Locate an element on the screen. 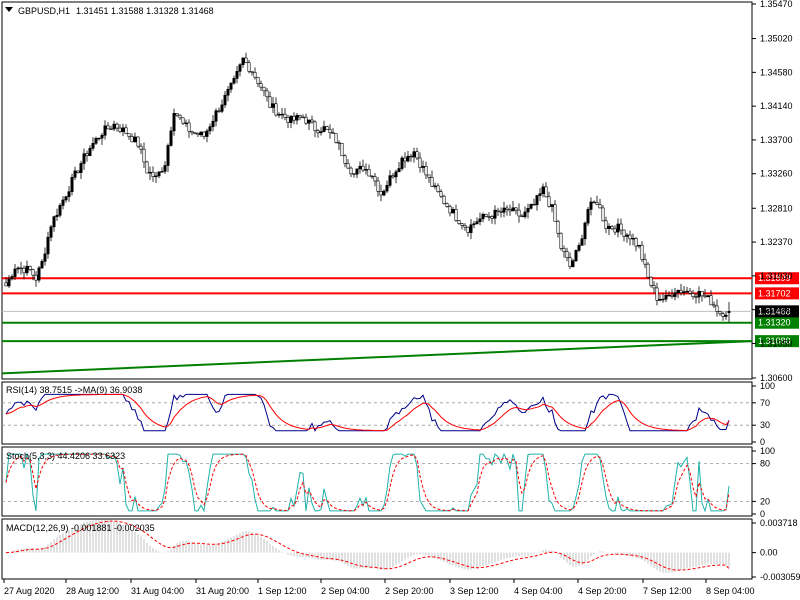 This screenshot has height=600, width=800. rsi-pane is located at coordinates (377, 413).